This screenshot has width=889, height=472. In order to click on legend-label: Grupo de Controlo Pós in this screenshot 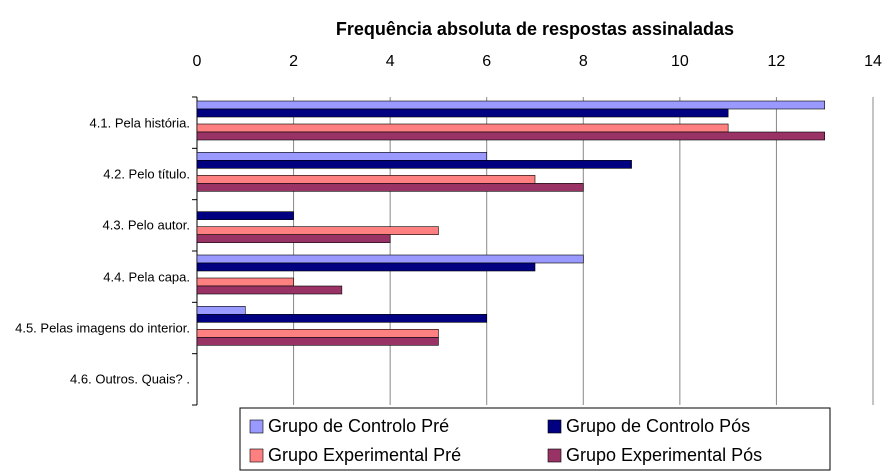, I will do `click(658, 426)`.